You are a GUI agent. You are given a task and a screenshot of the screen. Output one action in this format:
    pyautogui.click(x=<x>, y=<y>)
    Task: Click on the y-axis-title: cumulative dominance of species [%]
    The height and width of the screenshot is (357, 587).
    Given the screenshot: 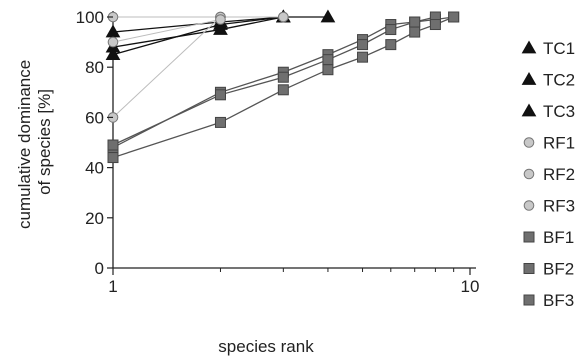 What is the action you would take?
    pyautogui.click(x=34, y=142)
    